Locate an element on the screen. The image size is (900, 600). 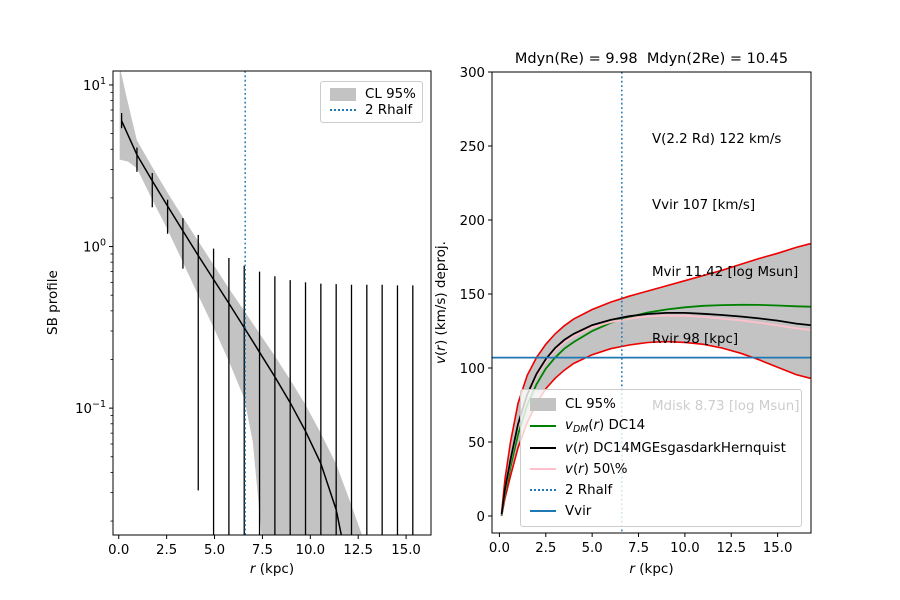
annotation-line: V(2.2 Rd) 122 km/s is located at coordinates (717, 139).